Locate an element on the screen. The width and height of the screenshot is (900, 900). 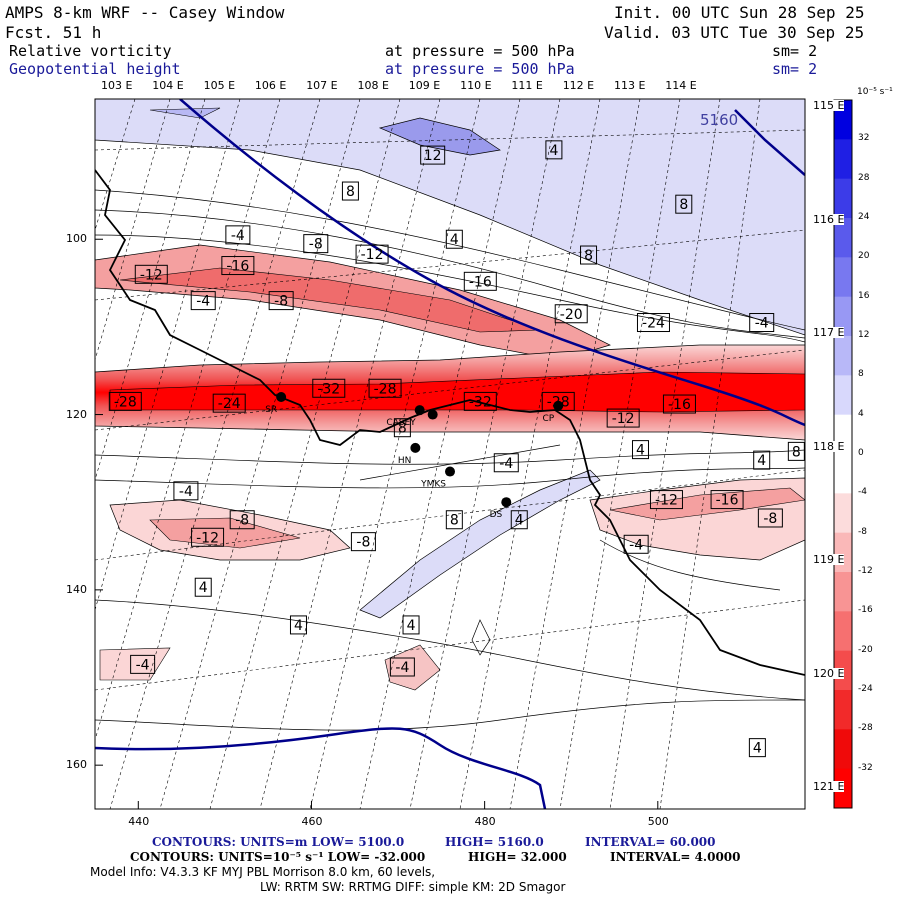
station-code: CASEY is located at coordinates (401, 423).